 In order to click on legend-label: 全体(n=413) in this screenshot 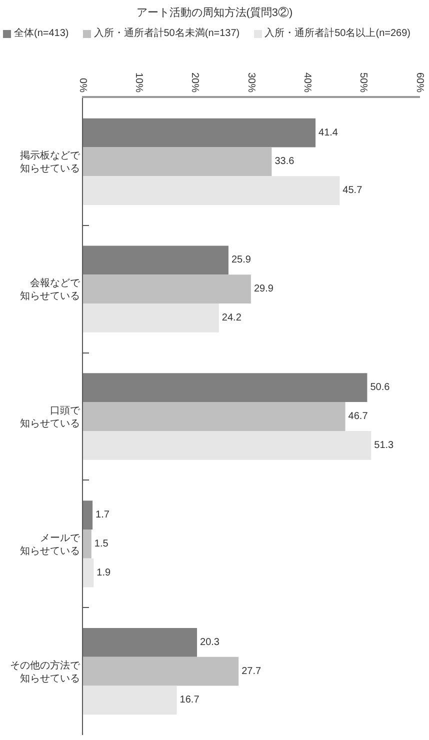, I will do `click(41, 34)`.